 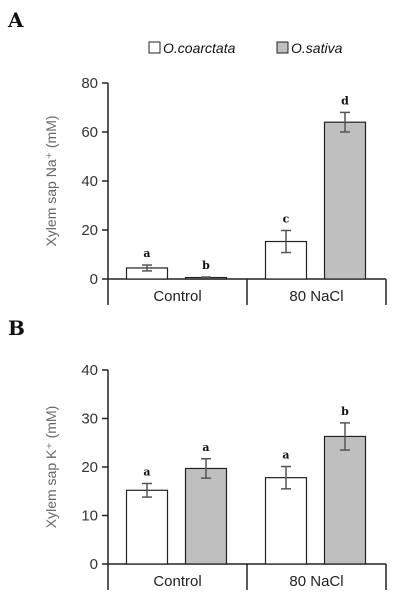 What do you see at coordinates (177, 296) in the screenshot?
I see `x-tick-label-a: Control` at bounding box center [177, 296].